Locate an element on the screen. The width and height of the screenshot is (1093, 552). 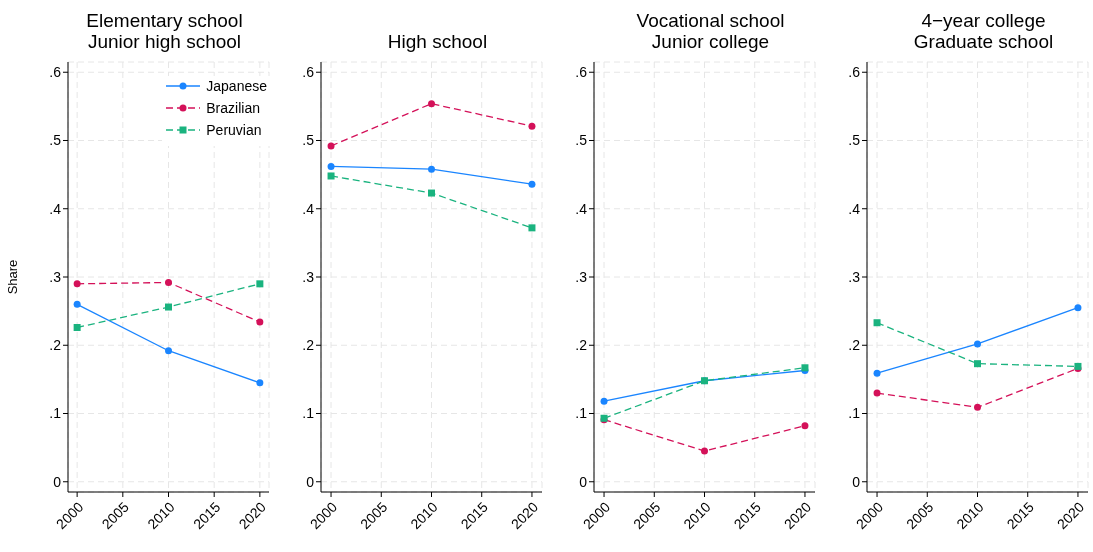
legend-label: Brazilian is located at coordinates (233, 108).